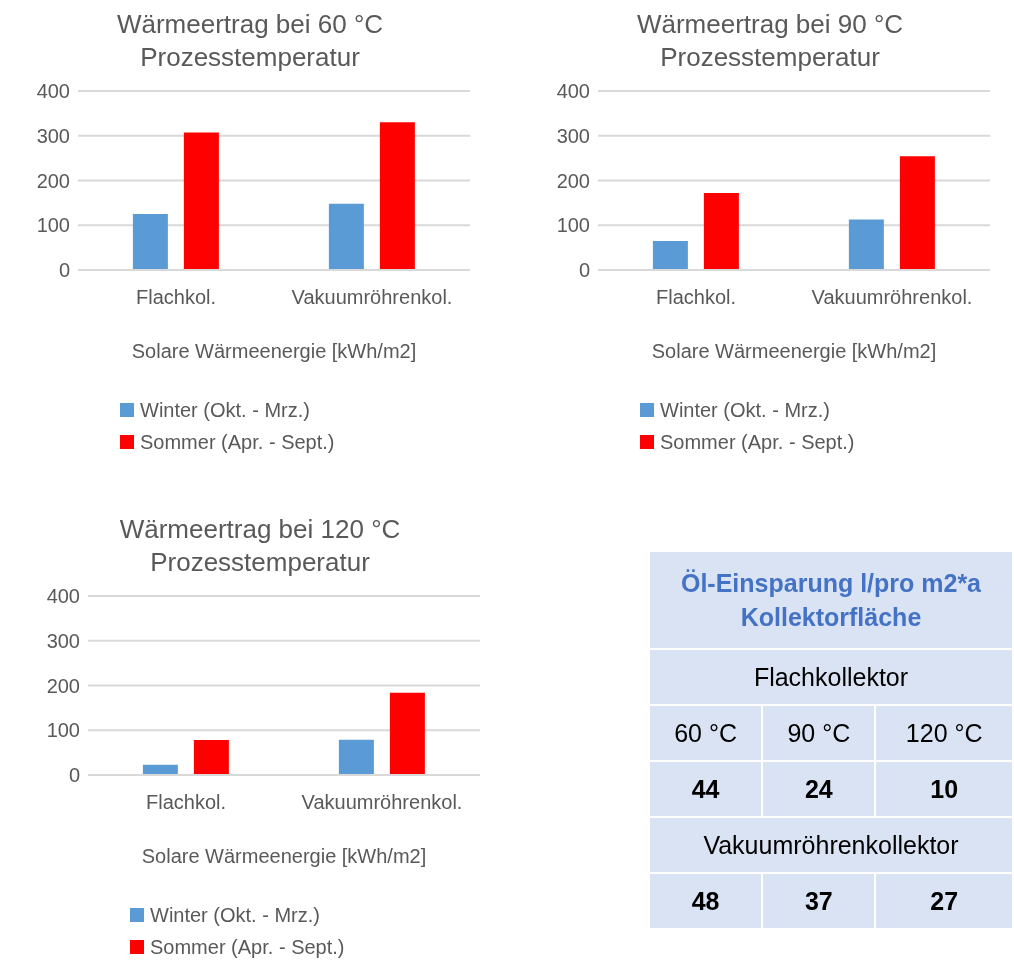 The height and width of the screenshot is (969, 1014). Describe the element at coordinates (944, 733) in the screenshot. I see `text: 120 °C` at that location.